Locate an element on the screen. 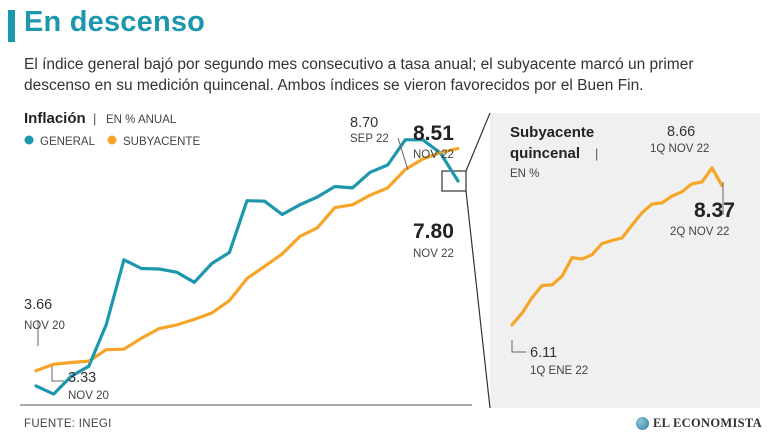  label-quincenal-start-value: 6.11 is located at coordinates (543, 353).